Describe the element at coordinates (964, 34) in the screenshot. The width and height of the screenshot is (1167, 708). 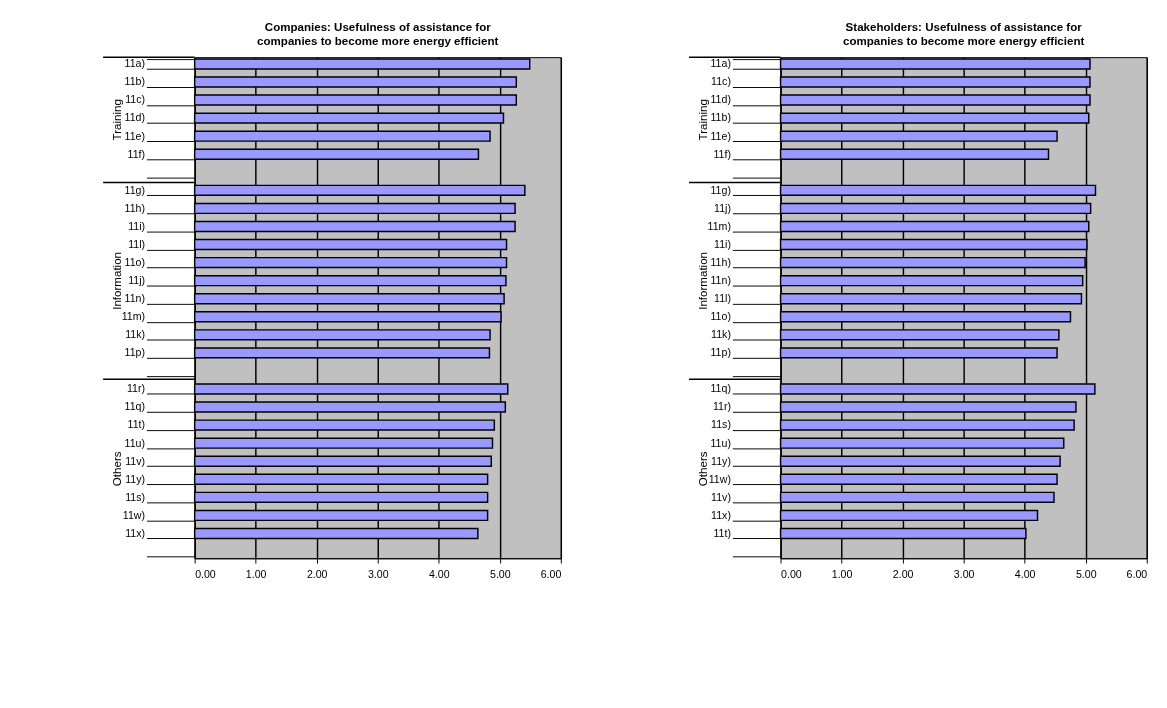
I see `chart-title: Stakeholders: Usefulness of assistance for companies to become more energy efficient` at that location.